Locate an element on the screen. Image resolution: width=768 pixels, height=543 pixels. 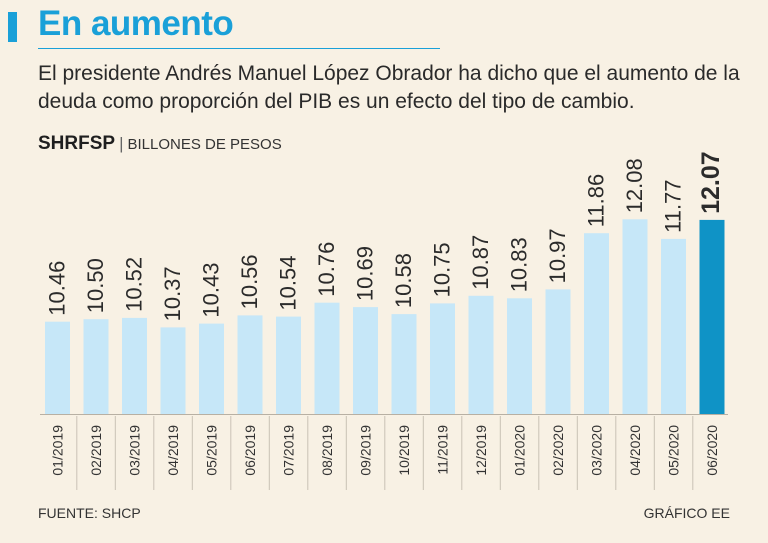
category-label: 06/2020 is located at coordinates (712, 450).